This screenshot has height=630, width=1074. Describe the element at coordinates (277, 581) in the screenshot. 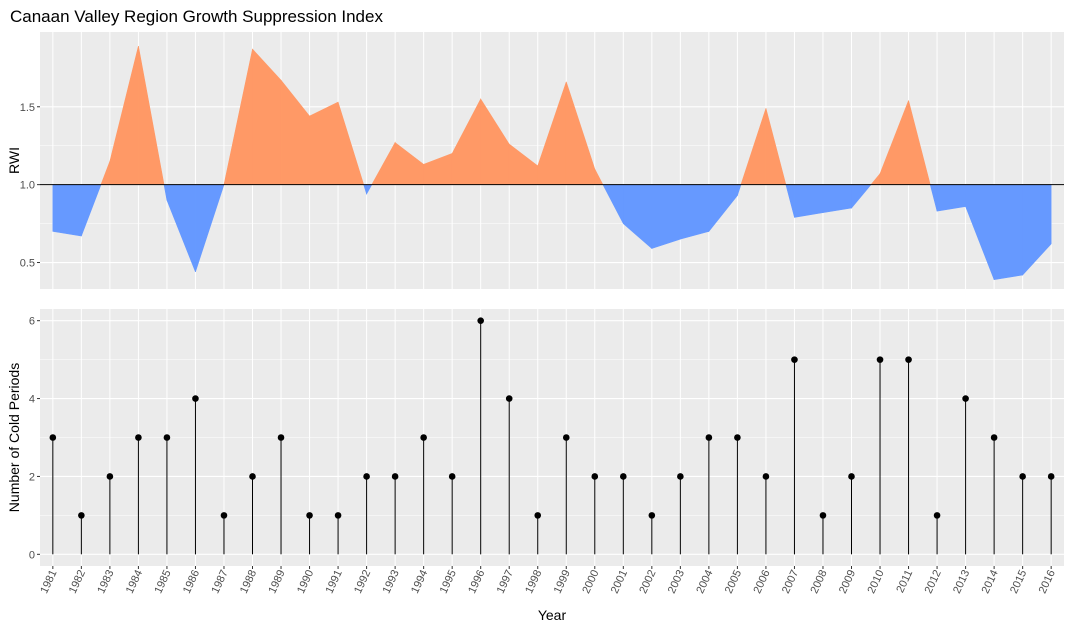

I see `year-tick-label: 1989` at that location.